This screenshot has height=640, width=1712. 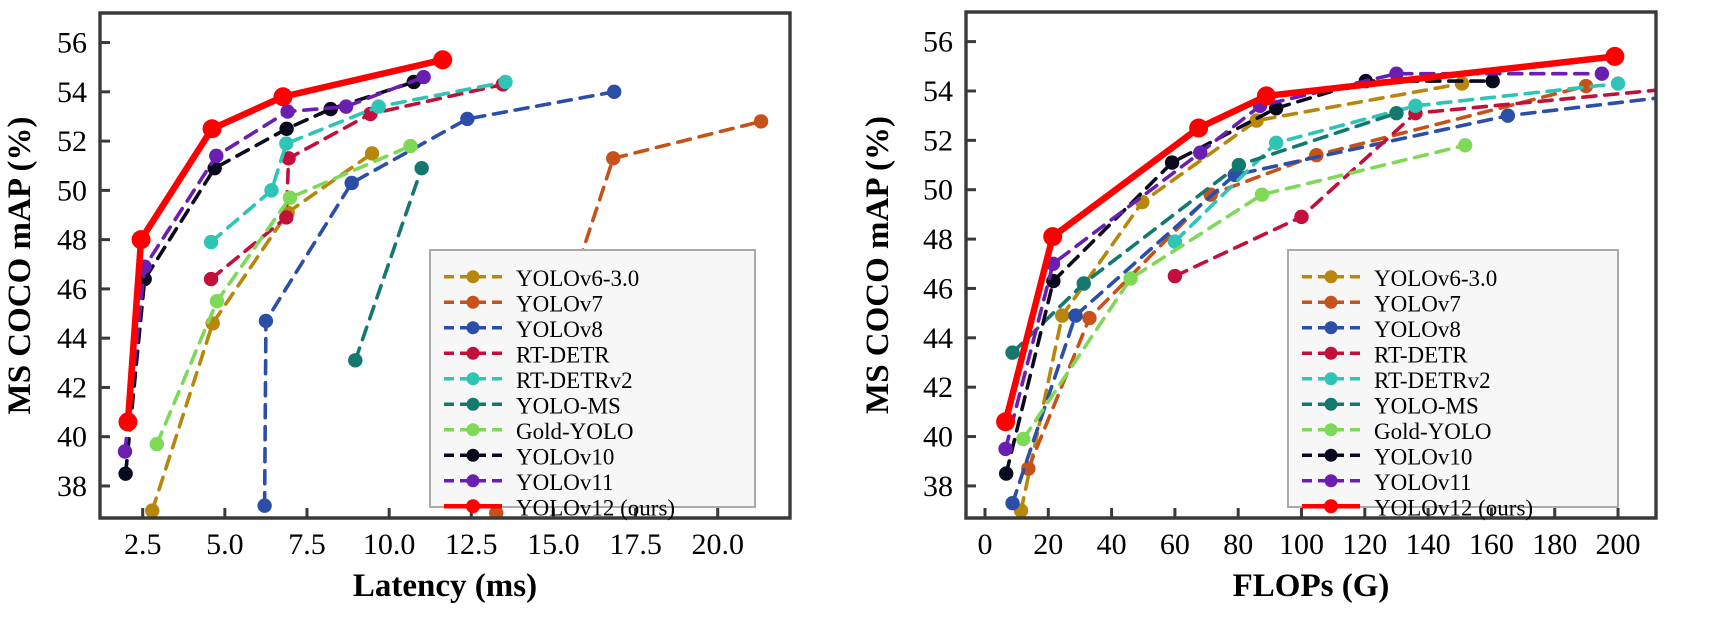 I want to click on x-tick-label-3: 60, so click(x=1175, y=544).